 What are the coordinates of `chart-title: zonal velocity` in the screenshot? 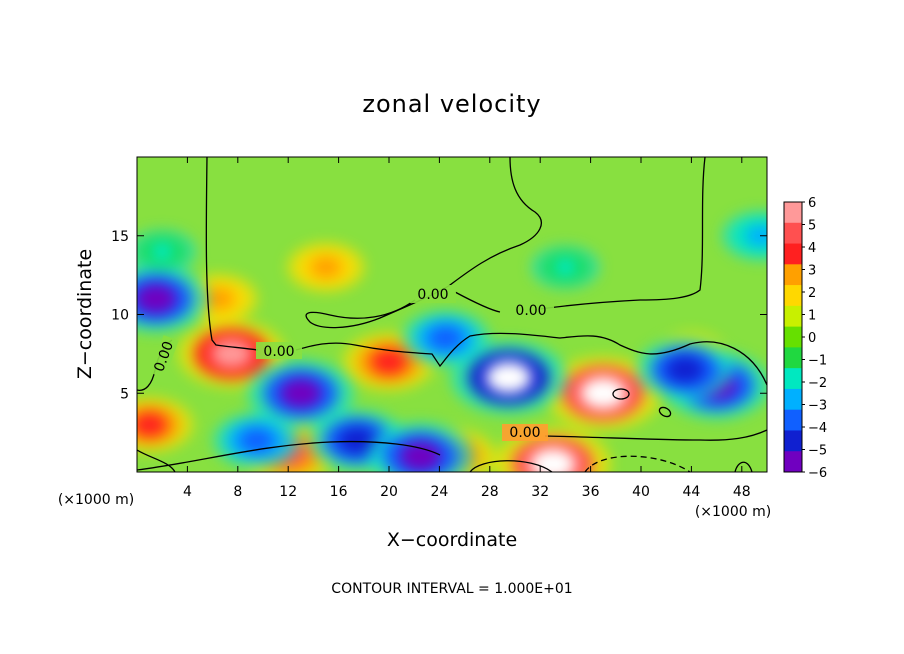 It's located at (451, 104).